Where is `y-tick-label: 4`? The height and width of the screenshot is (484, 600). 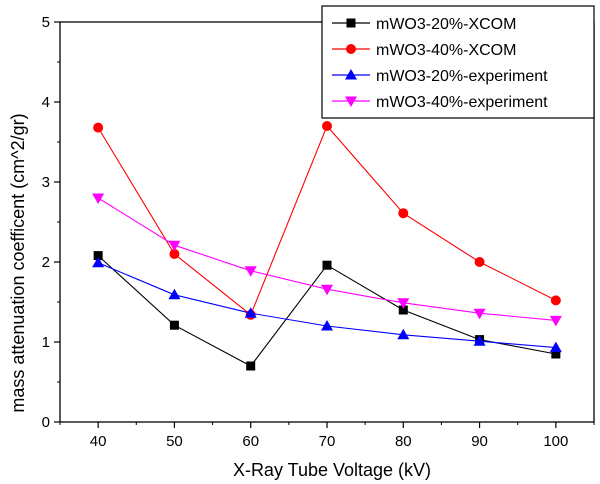
y-tick-label: 4 is located at coordinates (46, 102).